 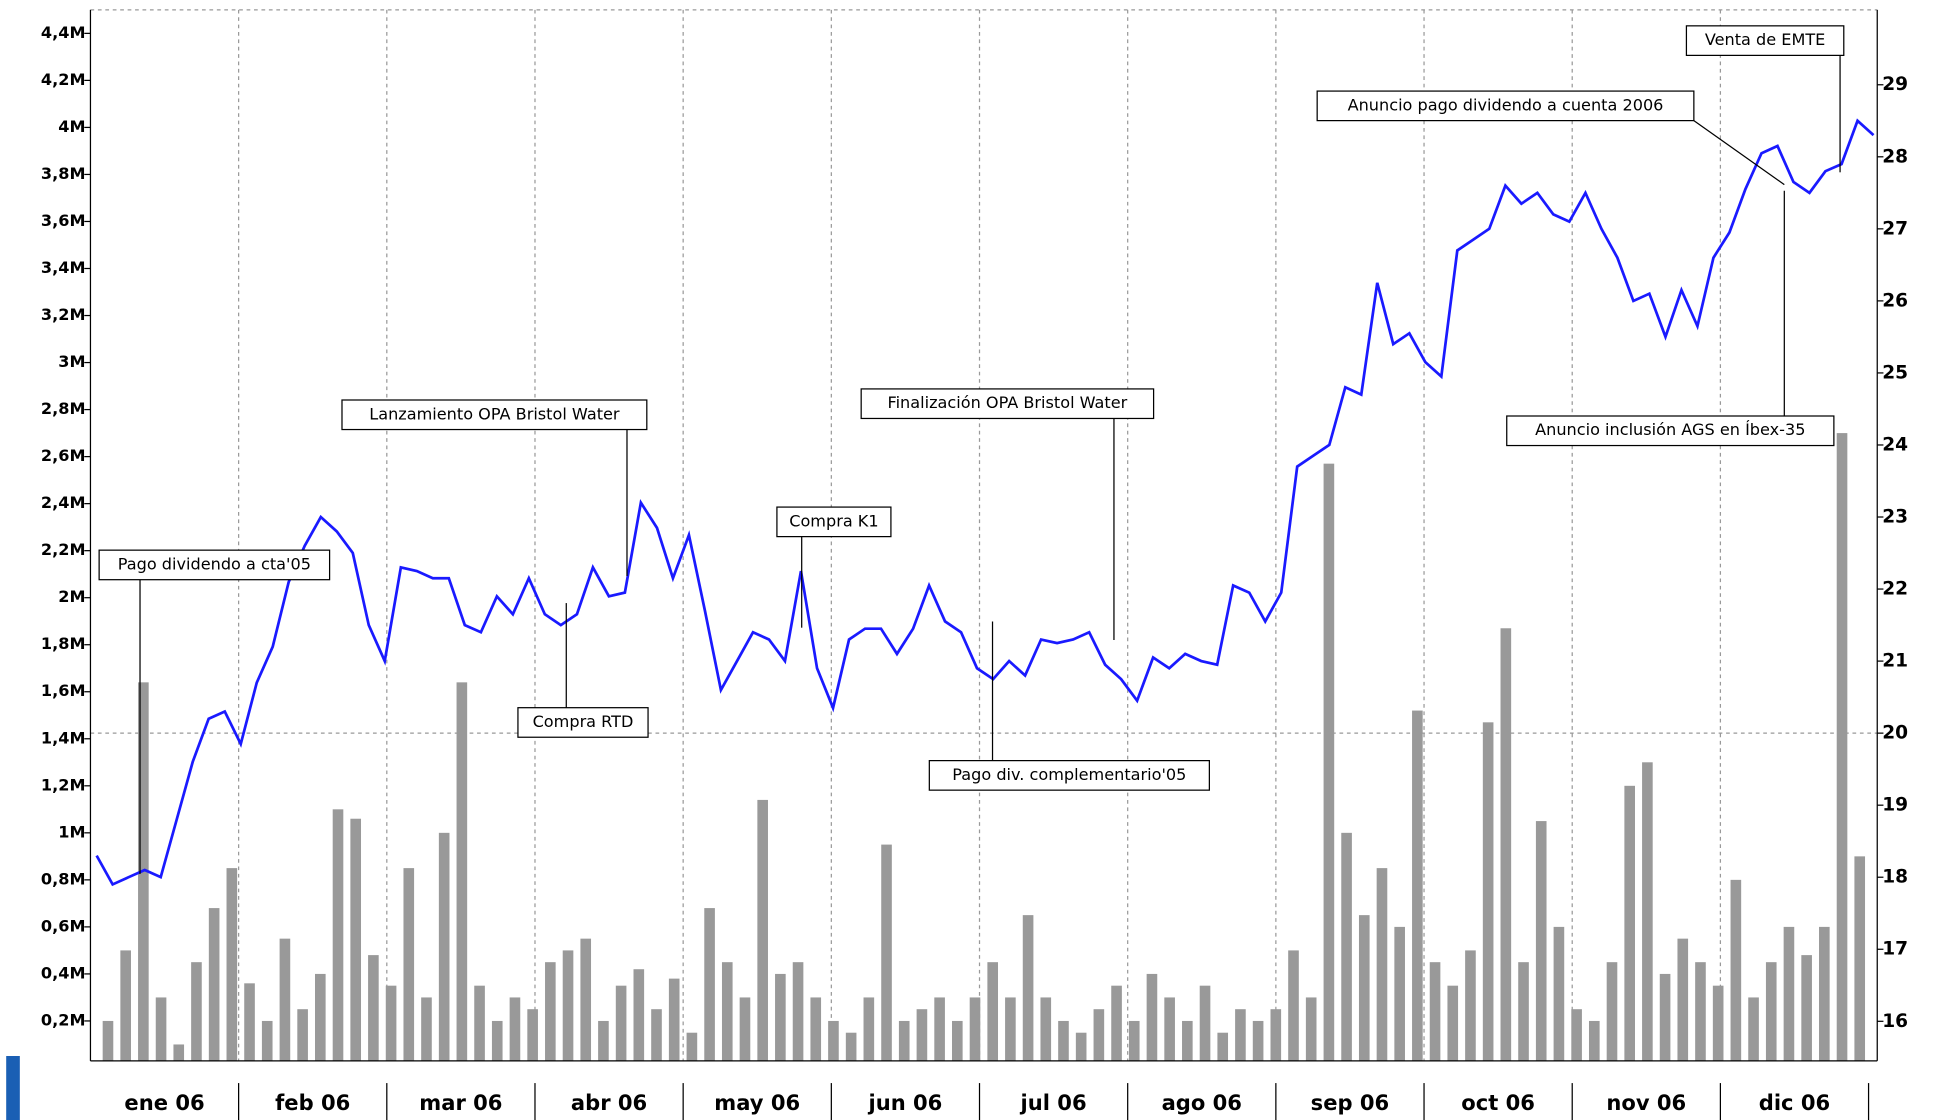 What do you see at coordinates (1895, 589) in the screenshot?
I see `y2-tick-label: 22` at bounding box center [1895, 589].